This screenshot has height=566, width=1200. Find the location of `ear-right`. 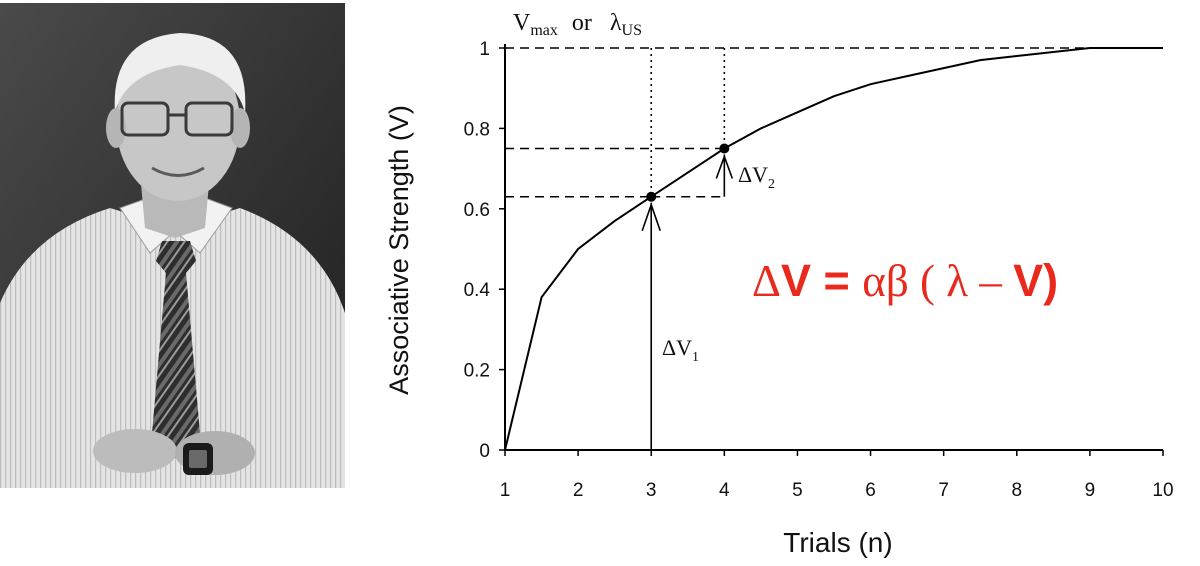

ear-right is located at coordinates (240, 128).